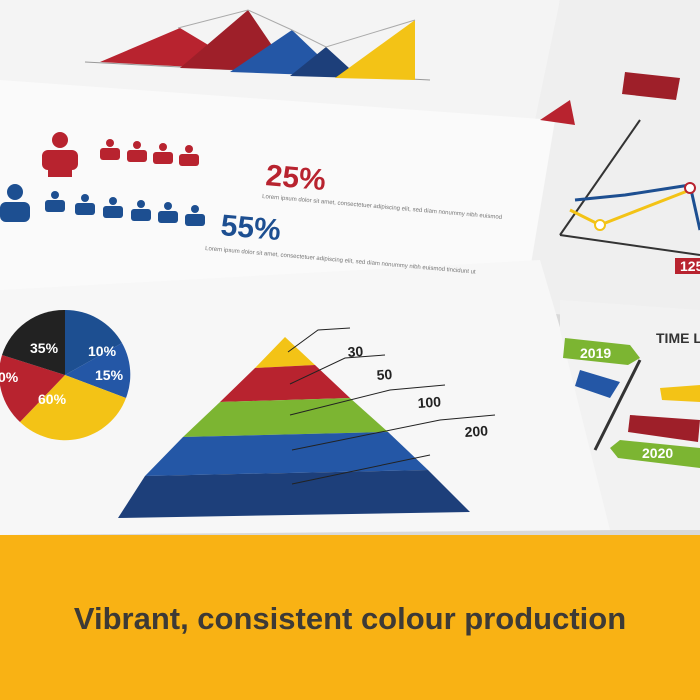  Describe the element at coordinates (678, 338) in the screenshot. I see `timeline-title: TIME LIN` at that location.